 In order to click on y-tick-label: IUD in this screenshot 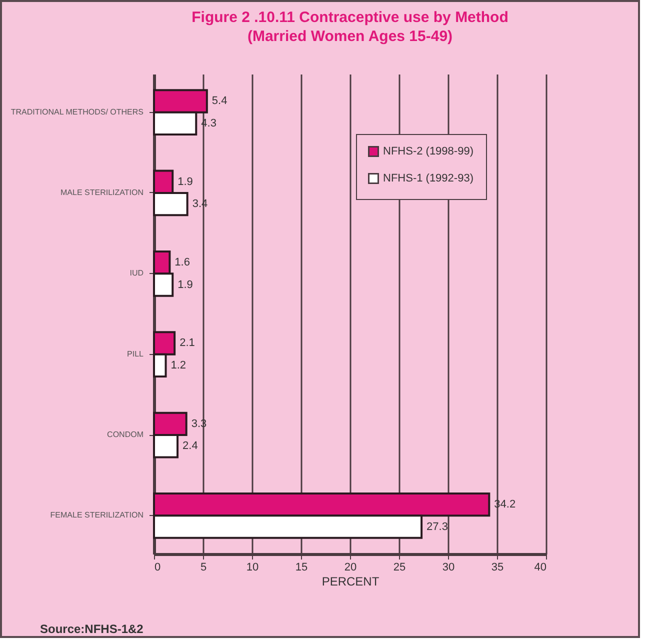, I will do `click(137, 273)`.